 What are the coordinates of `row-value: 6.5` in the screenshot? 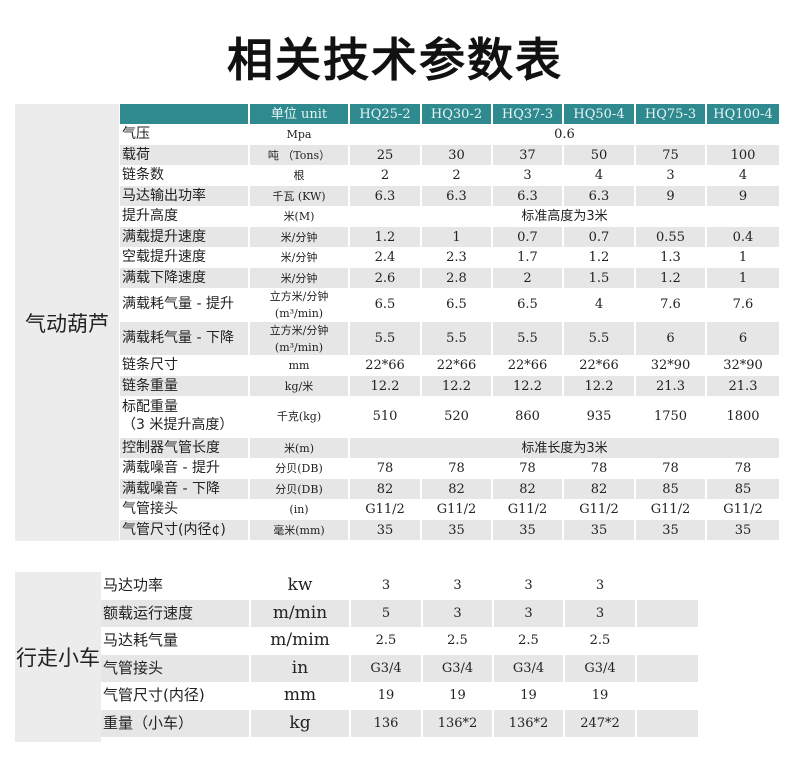 It's located at (527, 304).